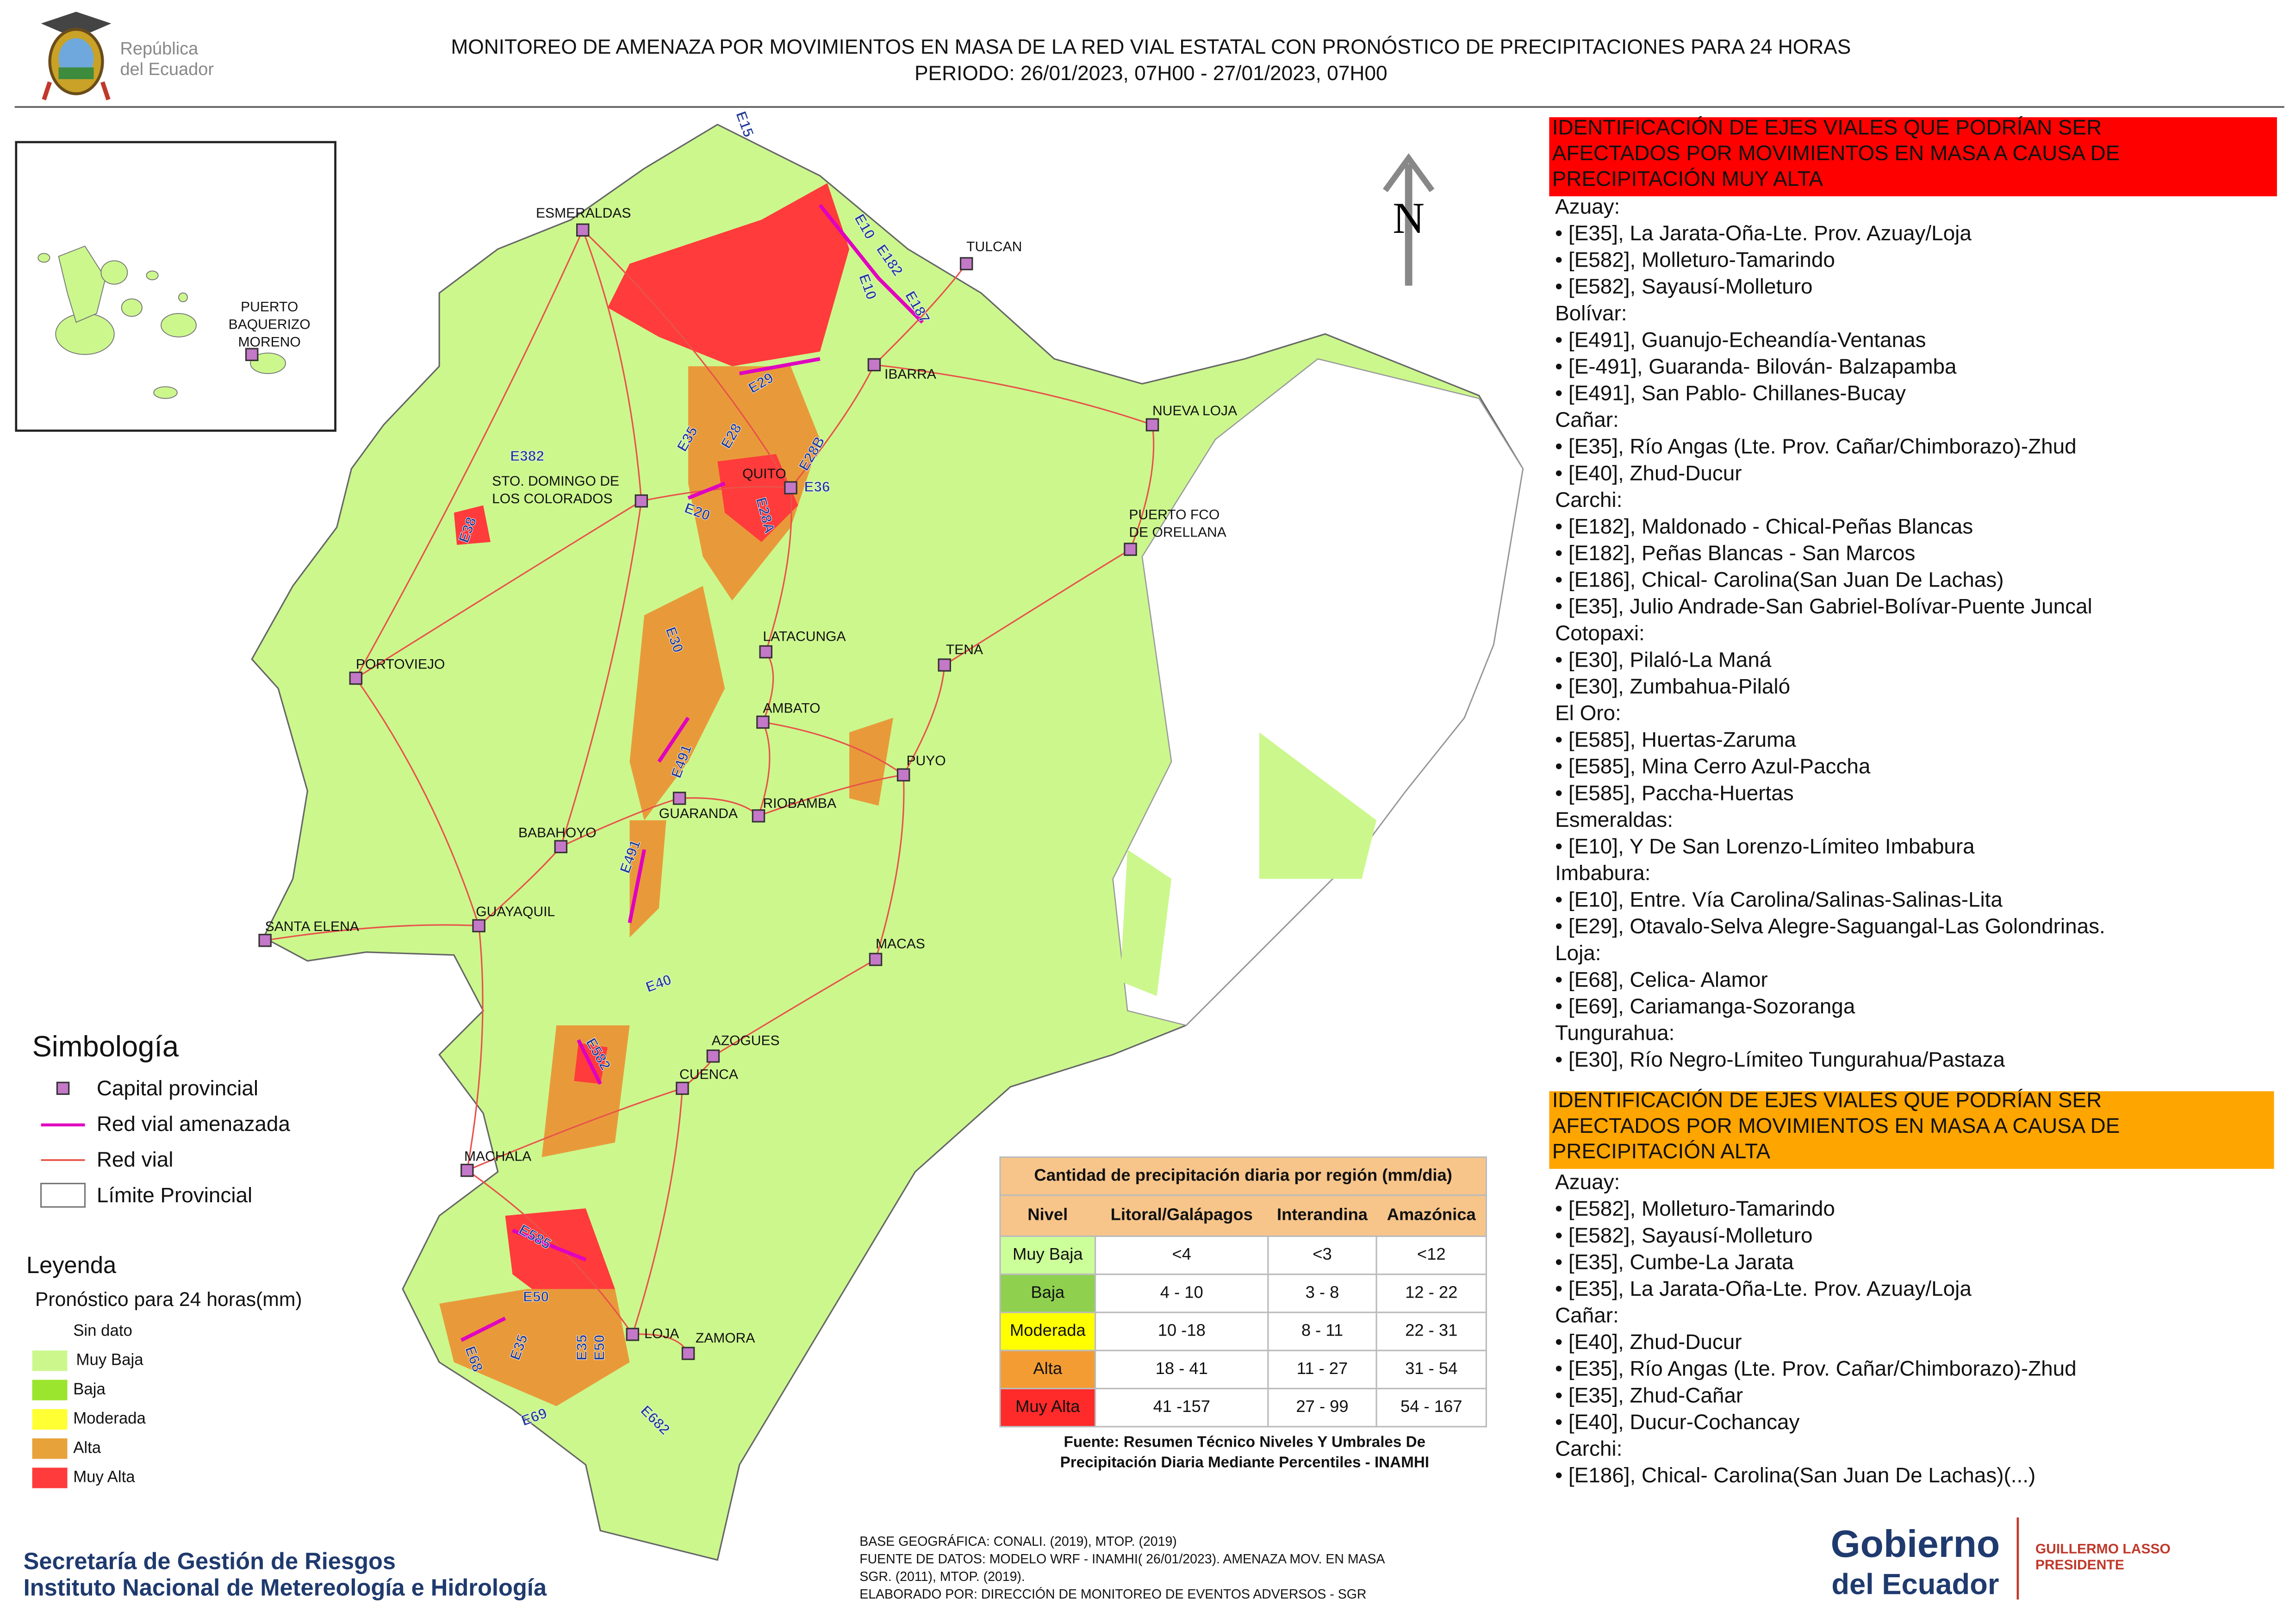 Image resolution: width=2296 pixels, height=1624 pixels. I want to click on city-label: TENA, so click(964, 649).